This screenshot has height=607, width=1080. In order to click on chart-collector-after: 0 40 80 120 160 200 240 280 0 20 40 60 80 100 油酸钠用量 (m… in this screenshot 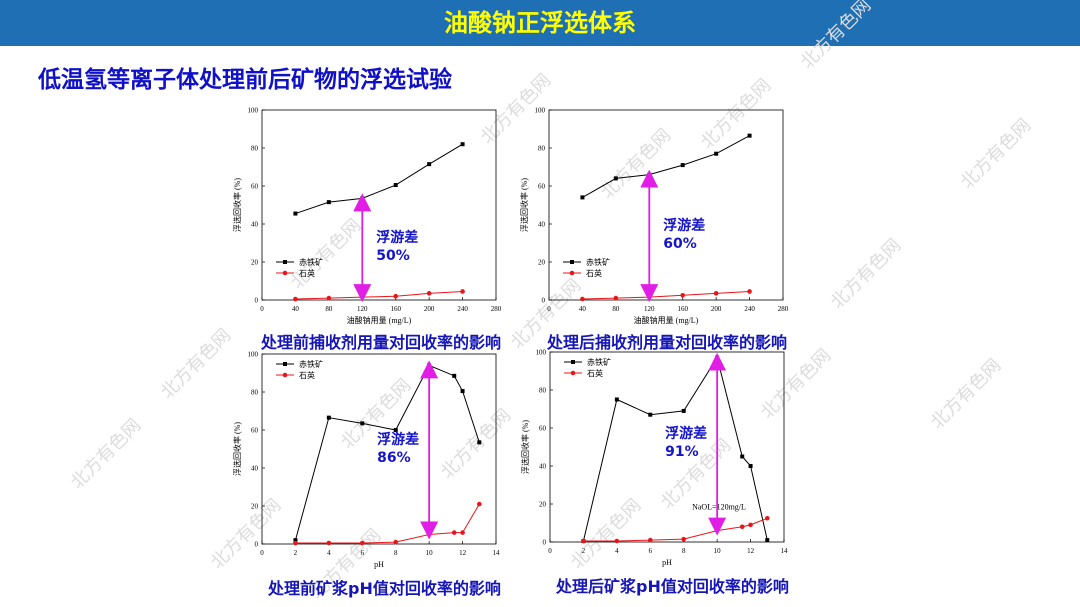, I will do `click(654, 216)`.